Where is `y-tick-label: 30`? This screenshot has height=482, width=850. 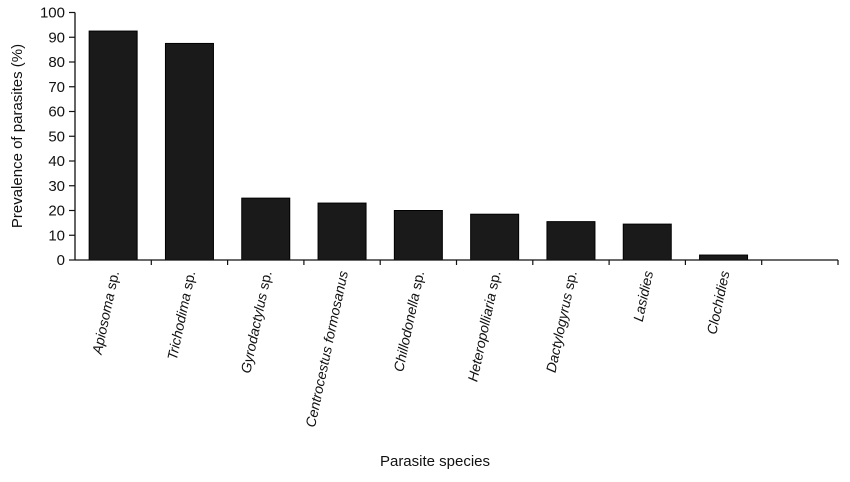 y-tick-label: 30 is located at coordinates (56, 186).